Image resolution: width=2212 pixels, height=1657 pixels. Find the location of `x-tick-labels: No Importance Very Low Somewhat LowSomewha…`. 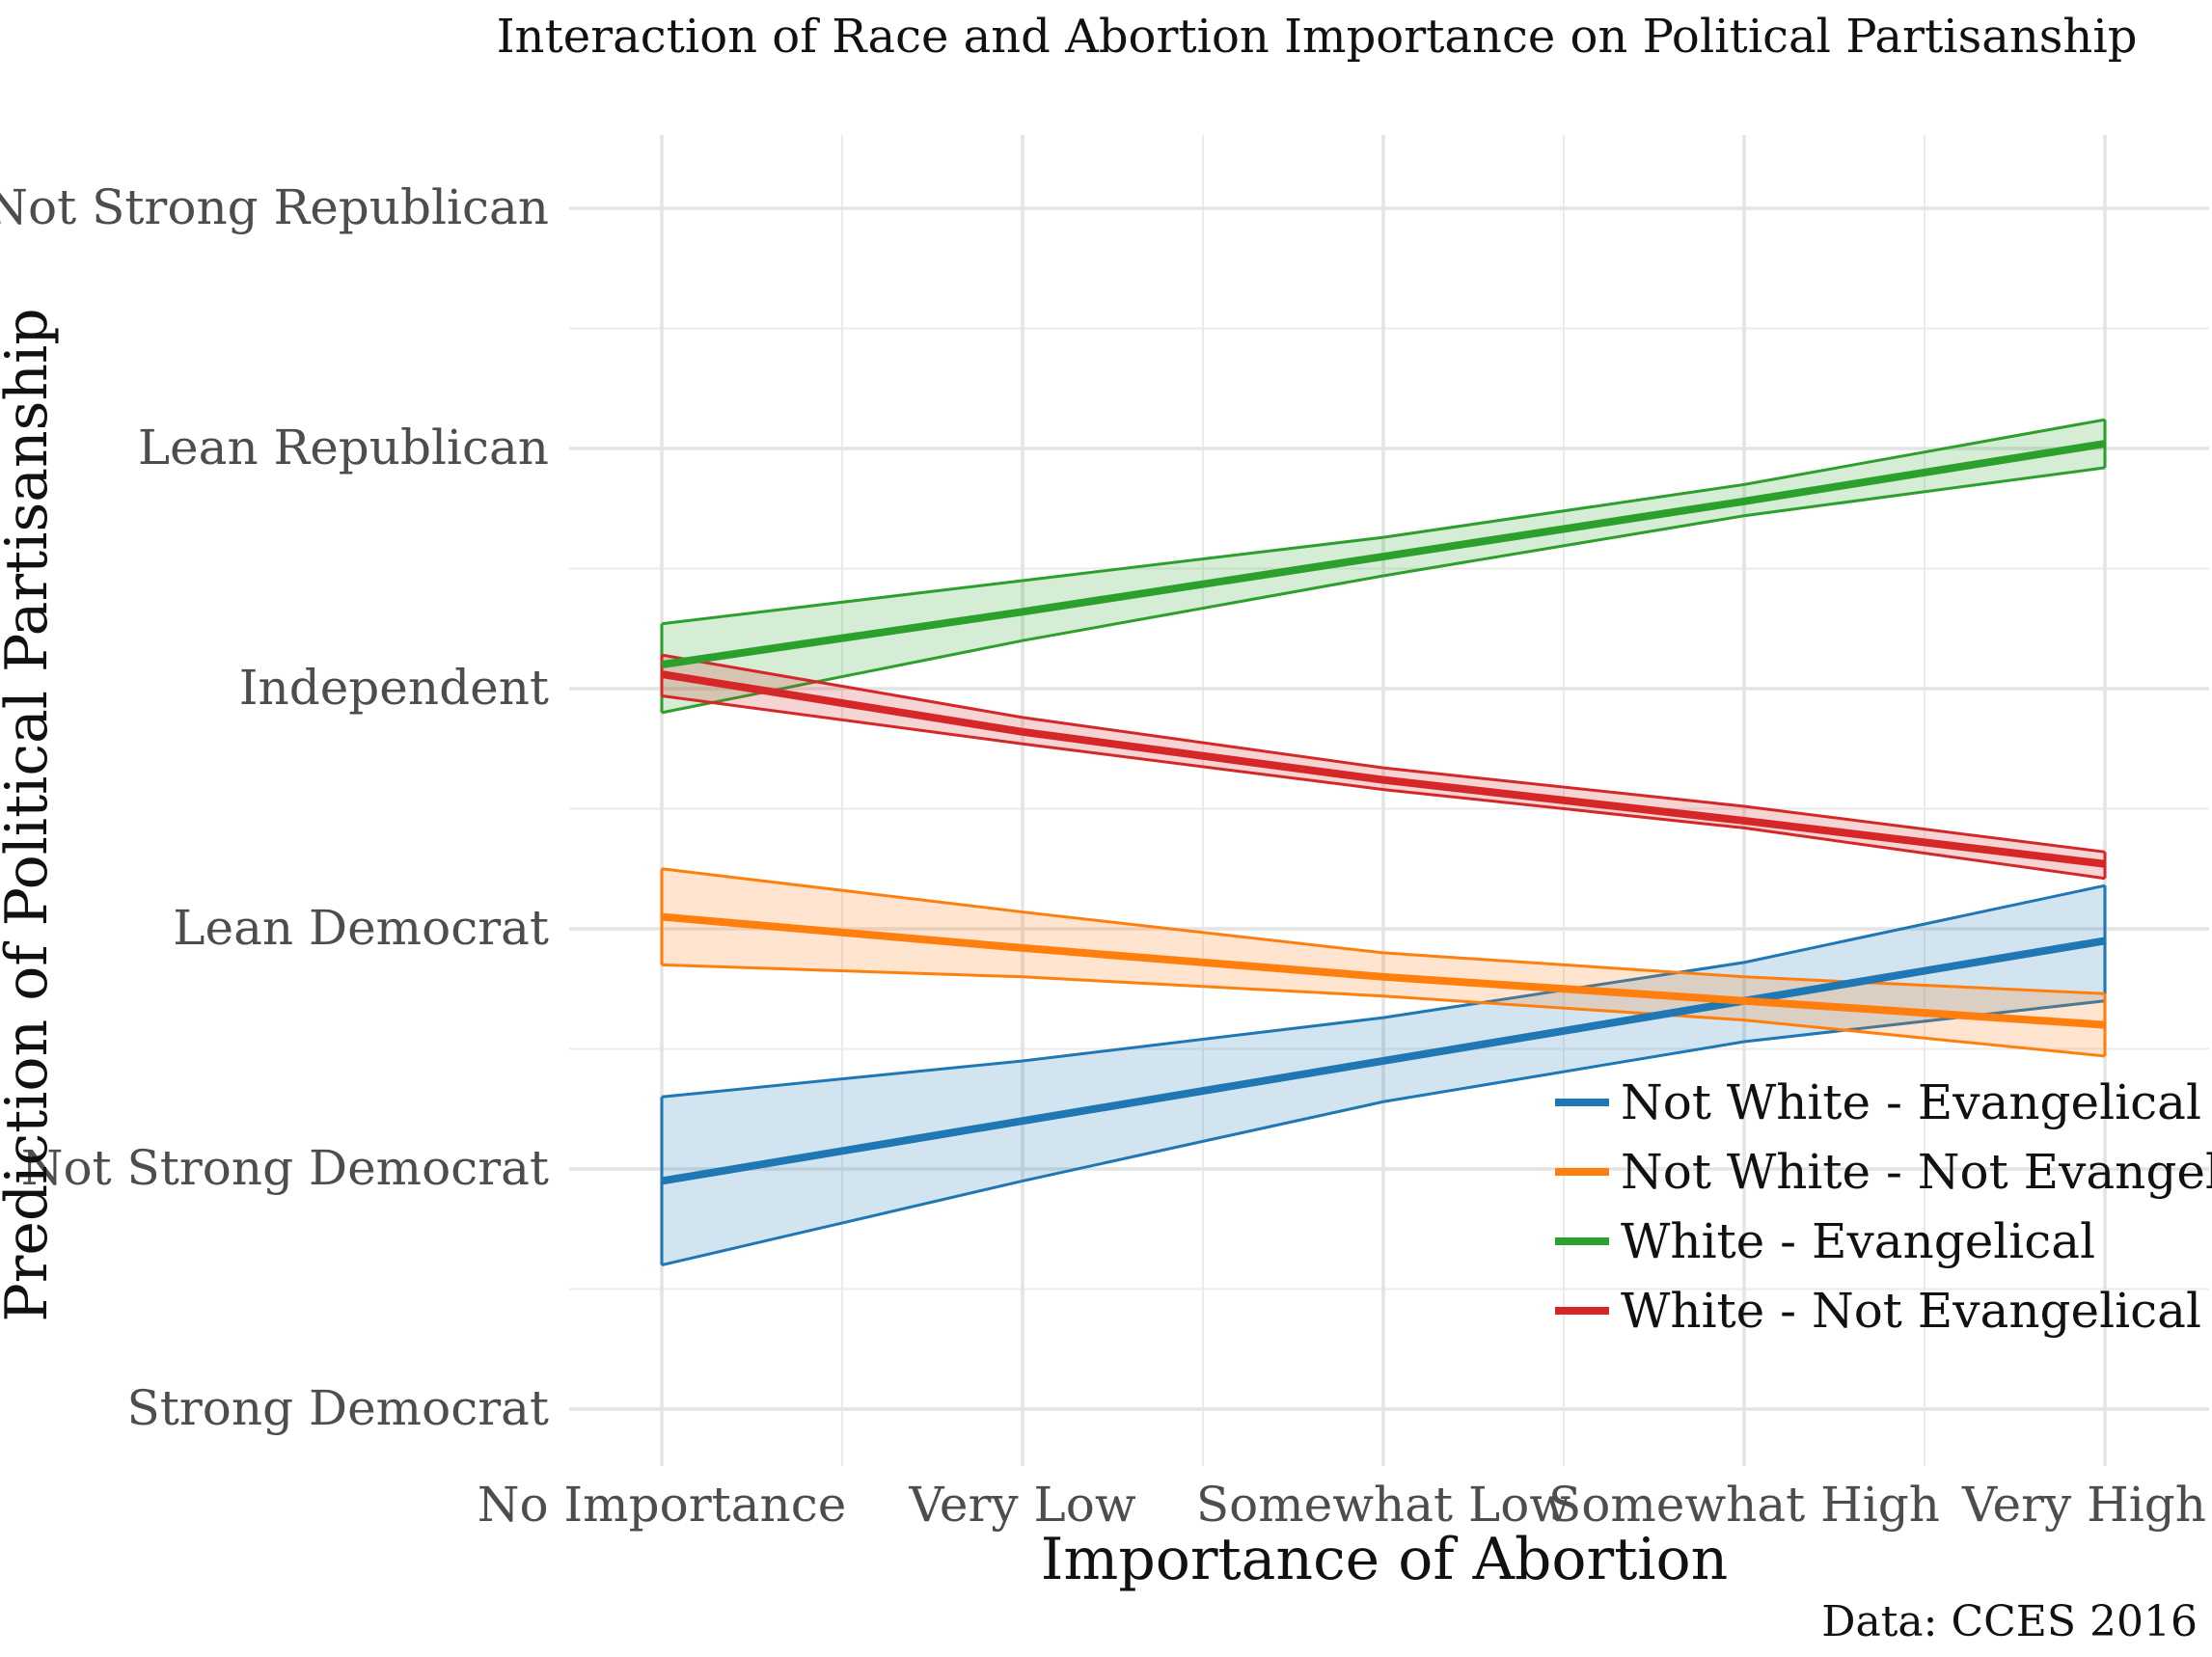

x-tick-labels: No Importance Very Low Somewhat LowSomewha… is located at coordinates (1342, 1505).